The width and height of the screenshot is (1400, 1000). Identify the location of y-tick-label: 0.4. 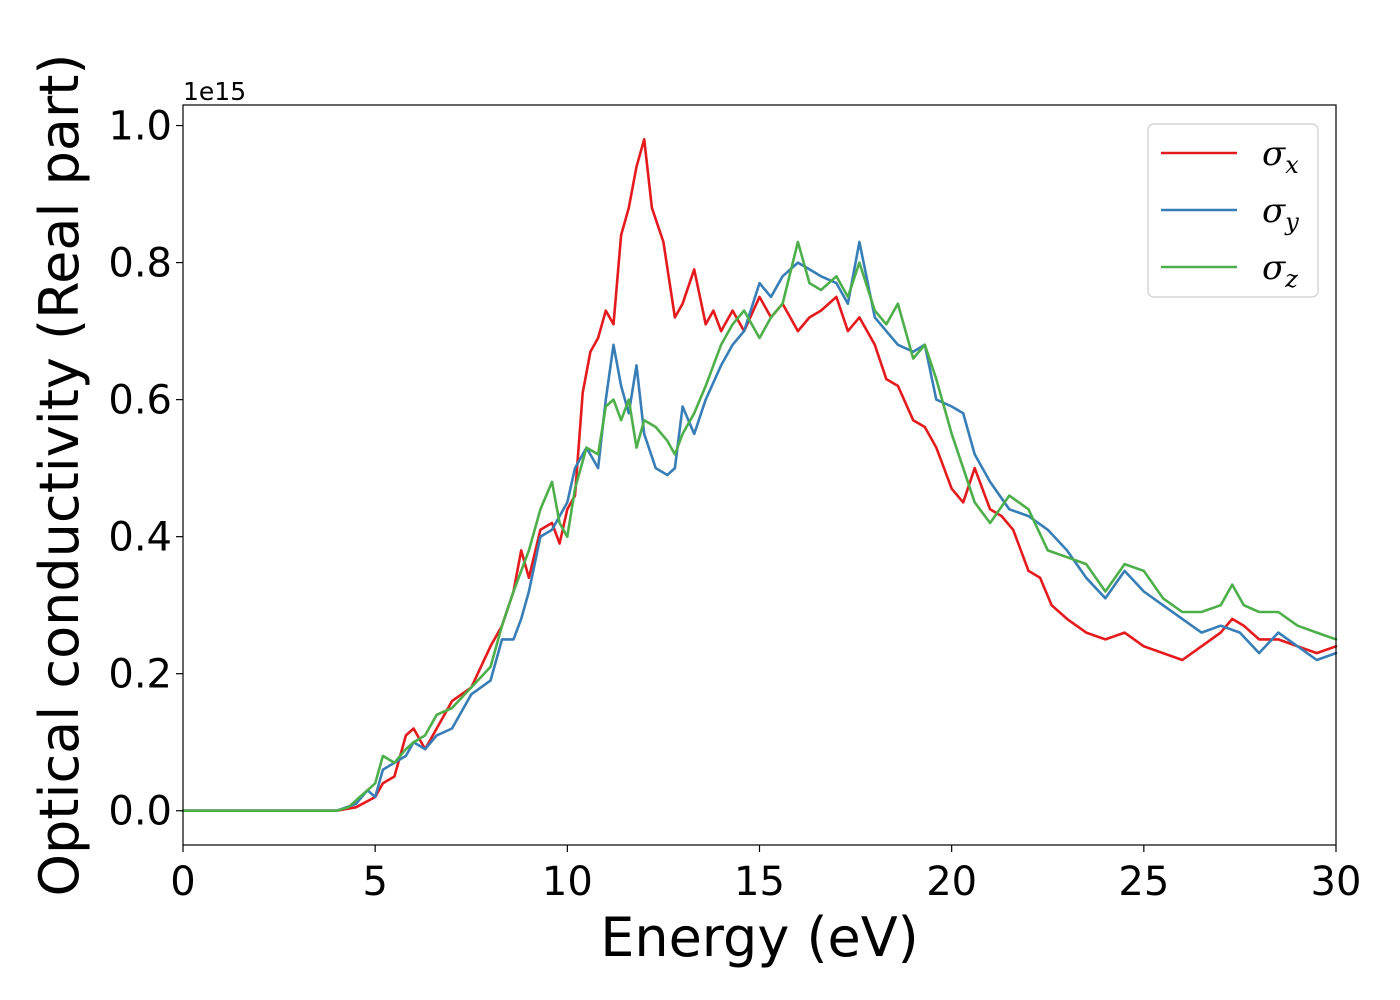
(140, 538).